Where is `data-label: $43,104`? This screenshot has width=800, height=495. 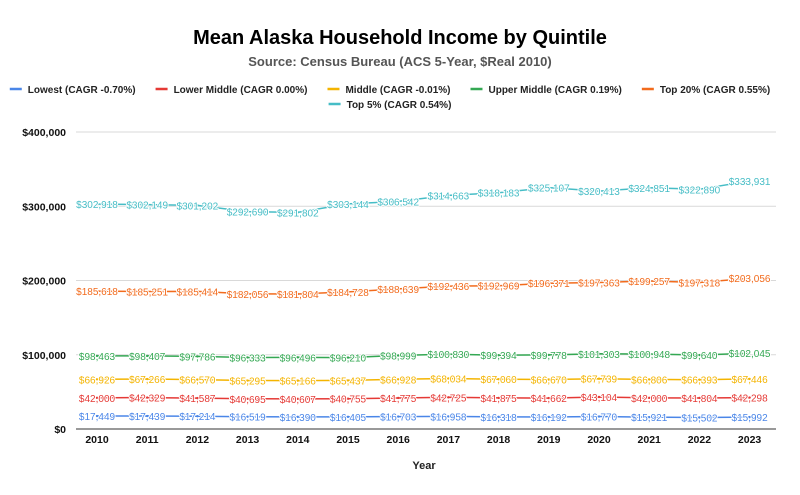 data-label: $43,104 is located at coordinates (599, 398).